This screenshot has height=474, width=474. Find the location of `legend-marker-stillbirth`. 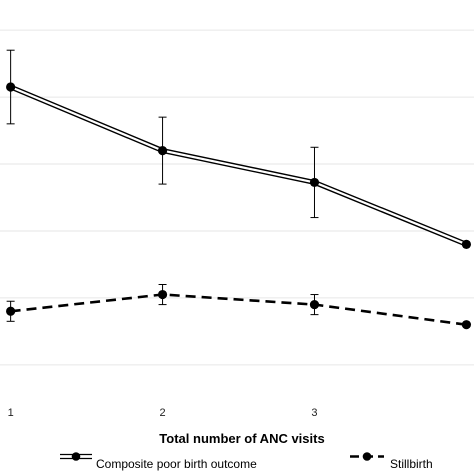

legend-marker-stillbirth is located at coordinates (367, 456).